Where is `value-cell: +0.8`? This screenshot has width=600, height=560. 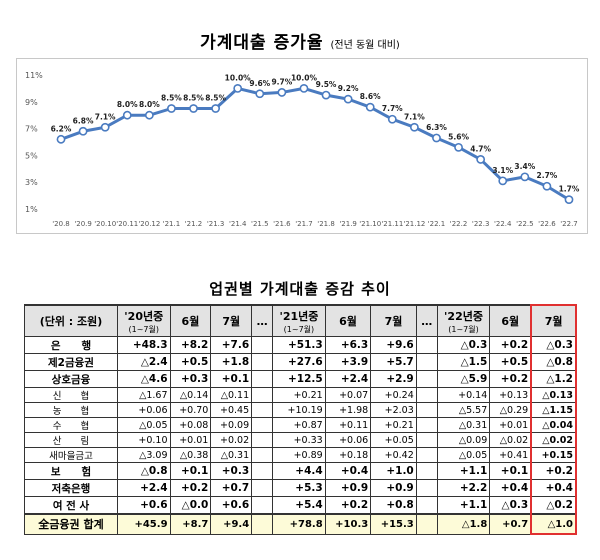
value-cell: +0.8 is located at coordinates (393, 505).